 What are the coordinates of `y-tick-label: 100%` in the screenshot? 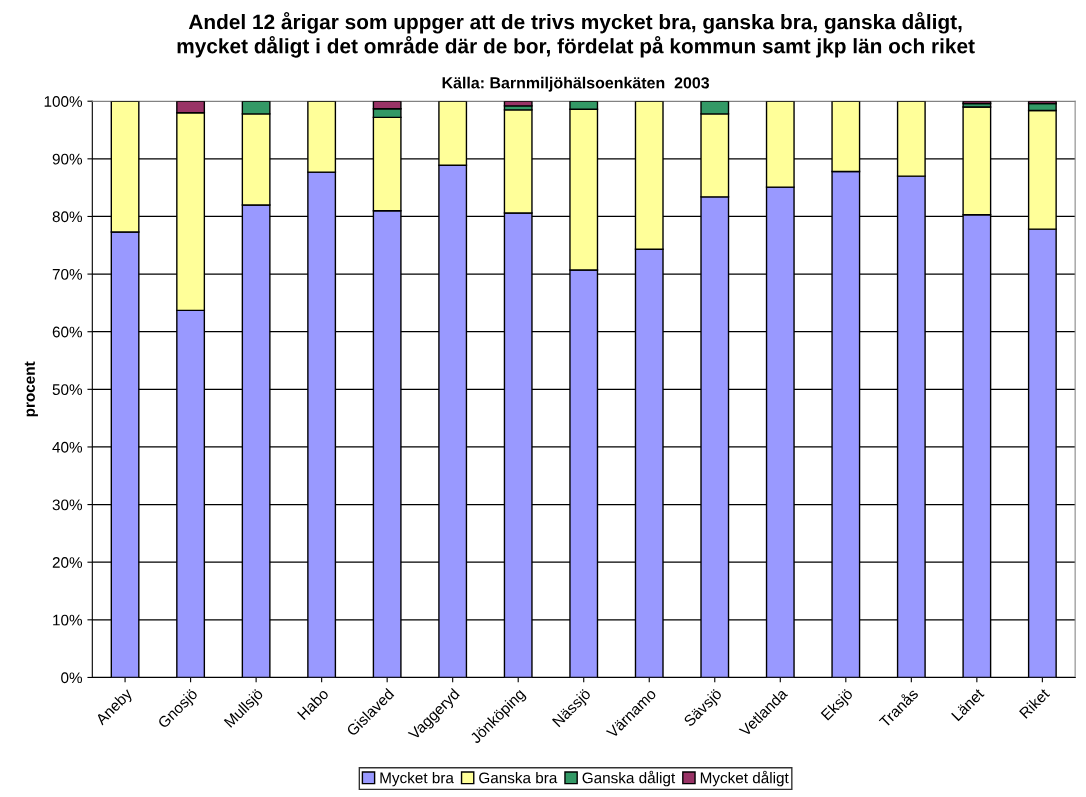 It's located at (63, 101).